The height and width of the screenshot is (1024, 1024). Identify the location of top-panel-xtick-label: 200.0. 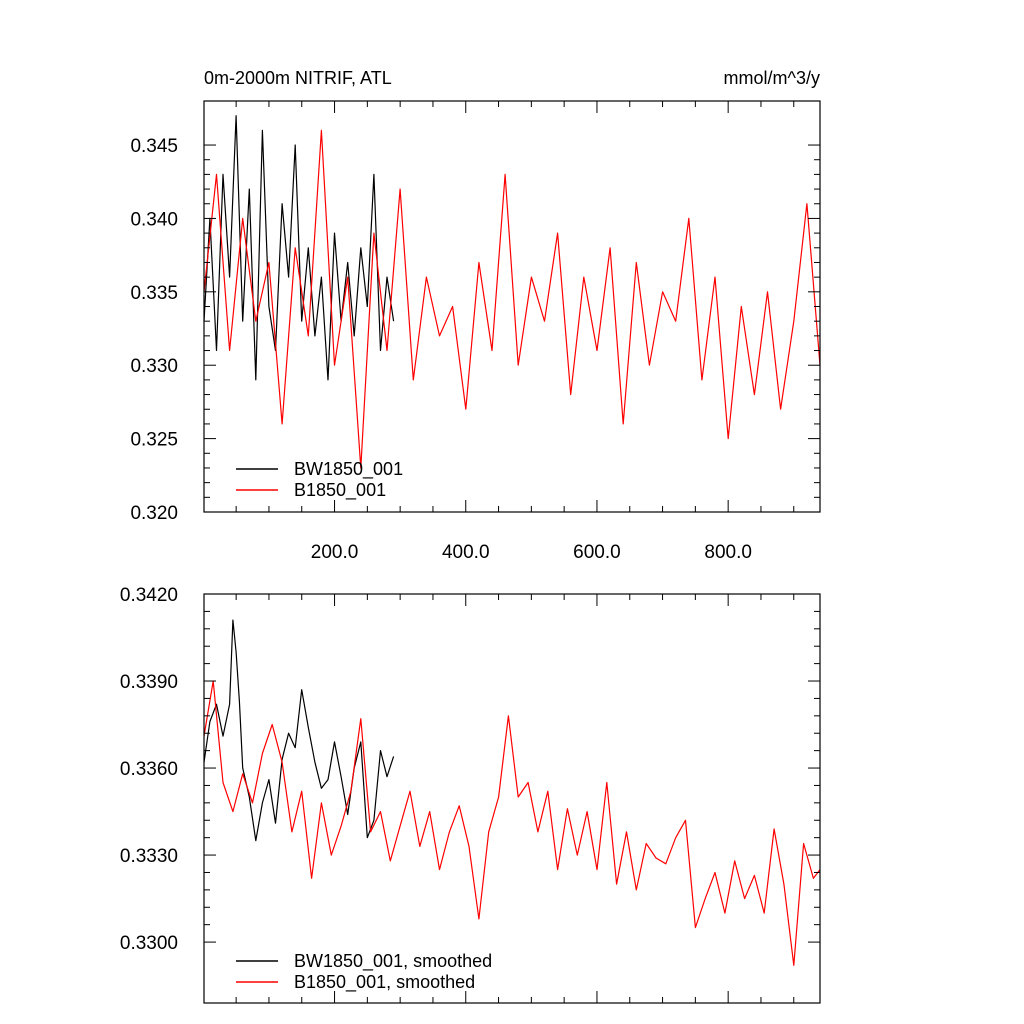
(335, 552).